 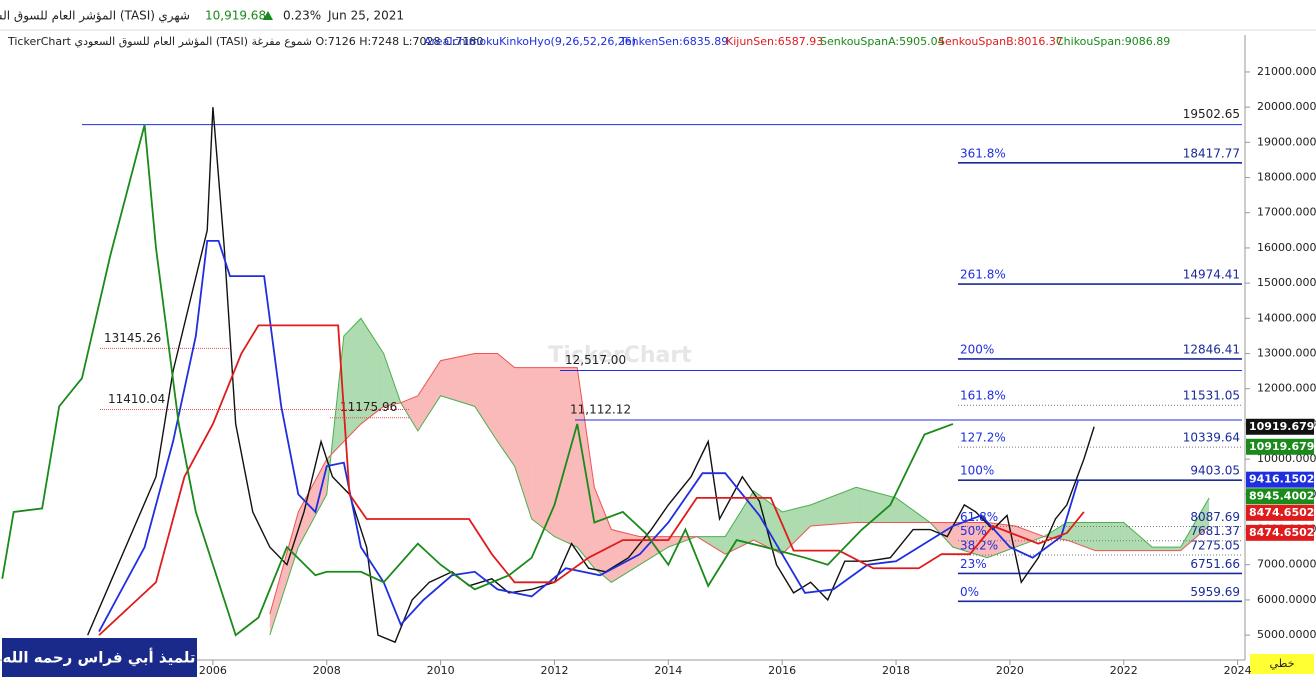 I want to click on y-tick-label: 6000.0000, so click(x=1286, y=599).